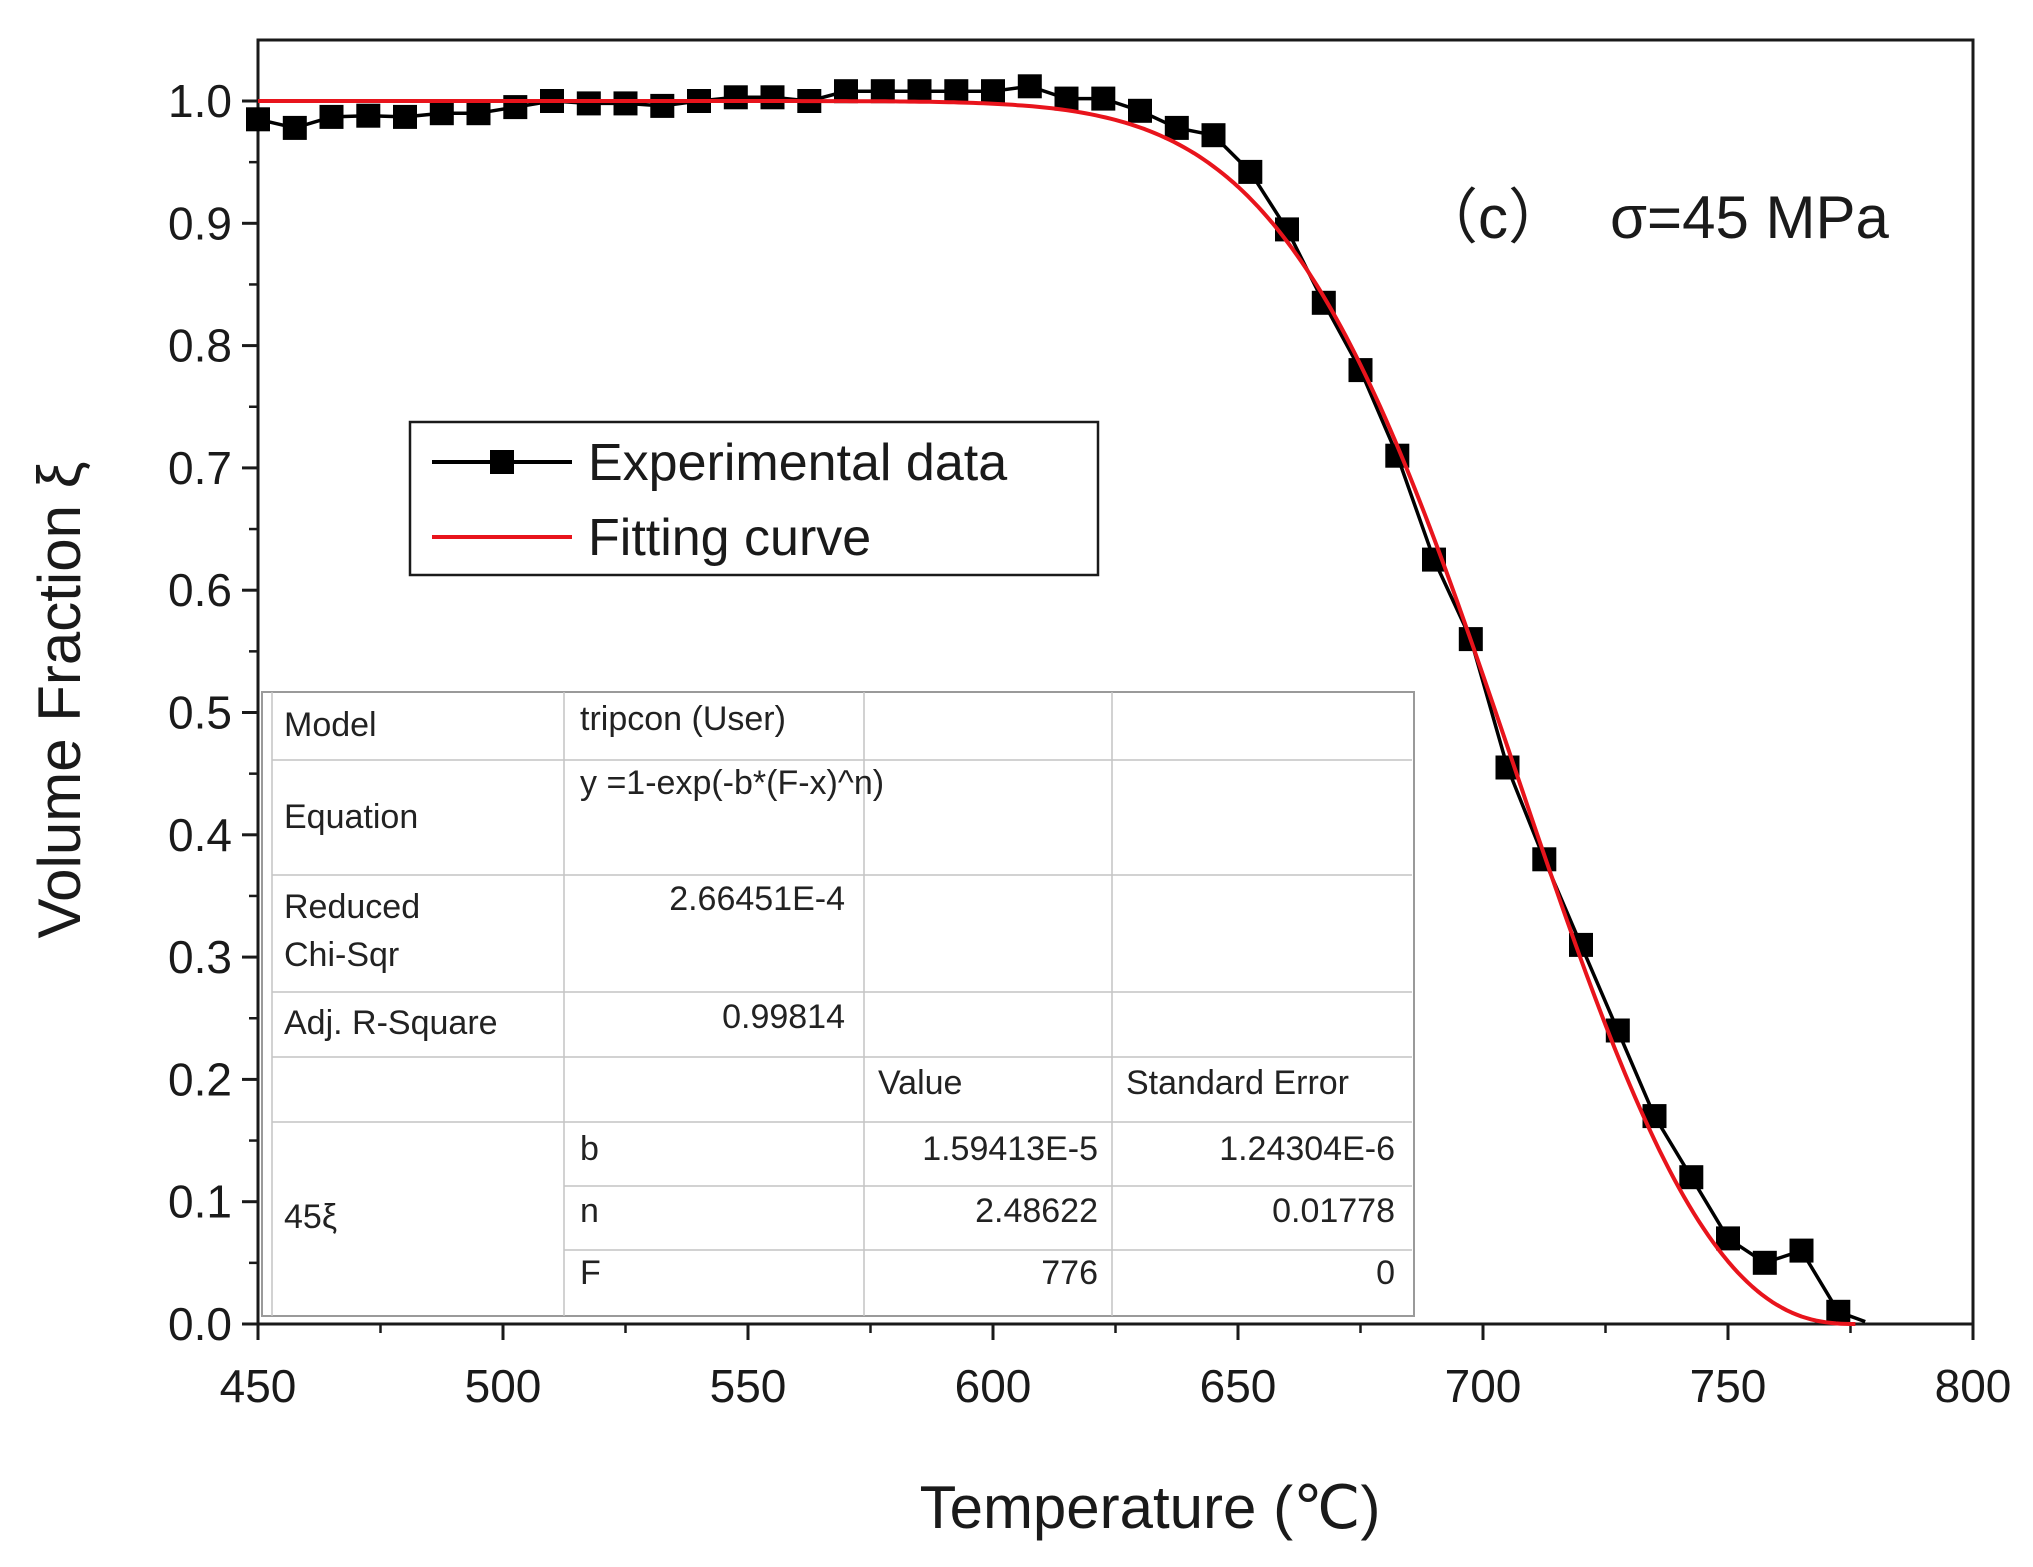  I want to click on fit-param-n-name: n, so click(589, 1211).